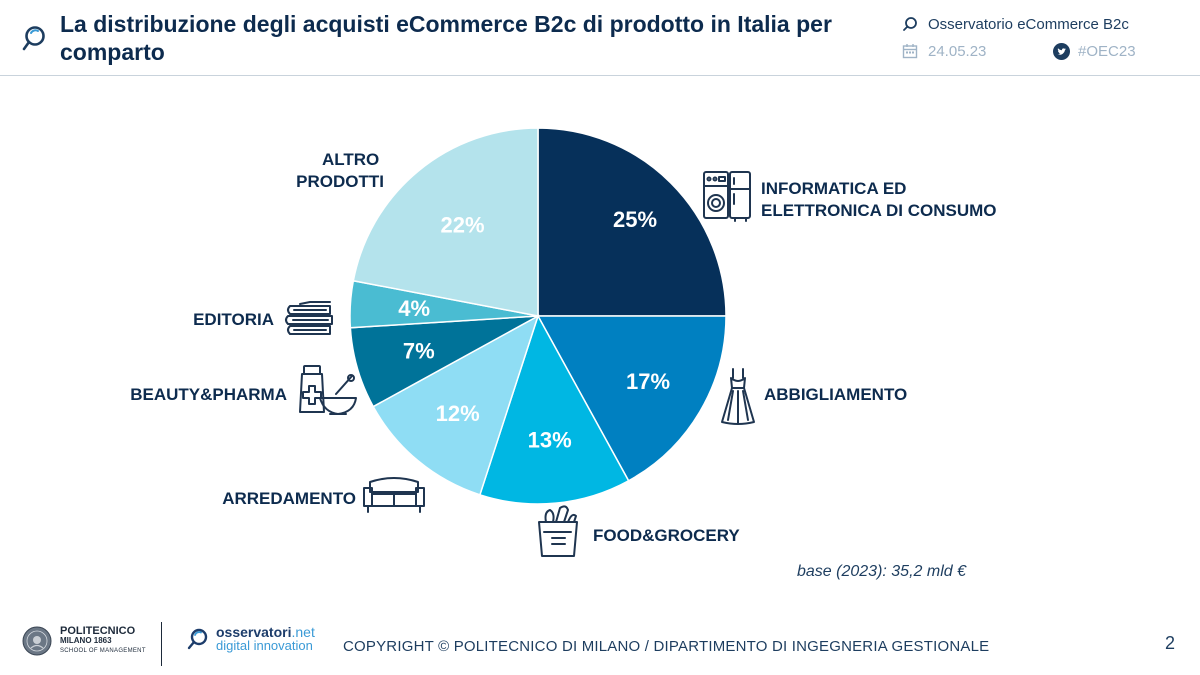  Describe the element at coordinates (833, 188) in the screenshot. I see `category-label-informatica-line1: INFORMATICA ED` at that location.